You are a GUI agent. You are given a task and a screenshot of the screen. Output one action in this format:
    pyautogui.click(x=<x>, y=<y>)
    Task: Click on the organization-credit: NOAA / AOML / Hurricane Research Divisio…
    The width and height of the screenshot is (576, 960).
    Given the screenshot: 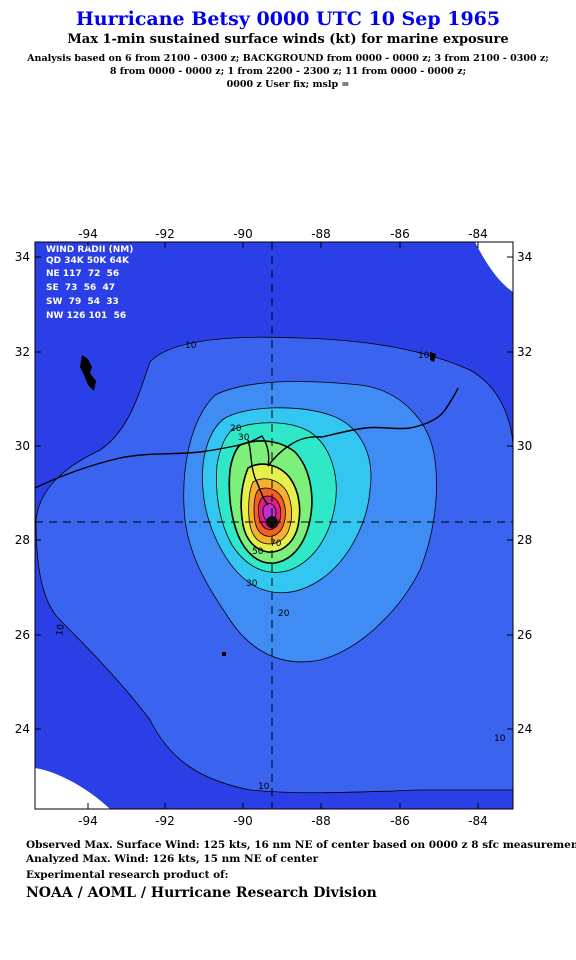 What is the action you would take?
    pyautogui.click(x=201, y=893)
    